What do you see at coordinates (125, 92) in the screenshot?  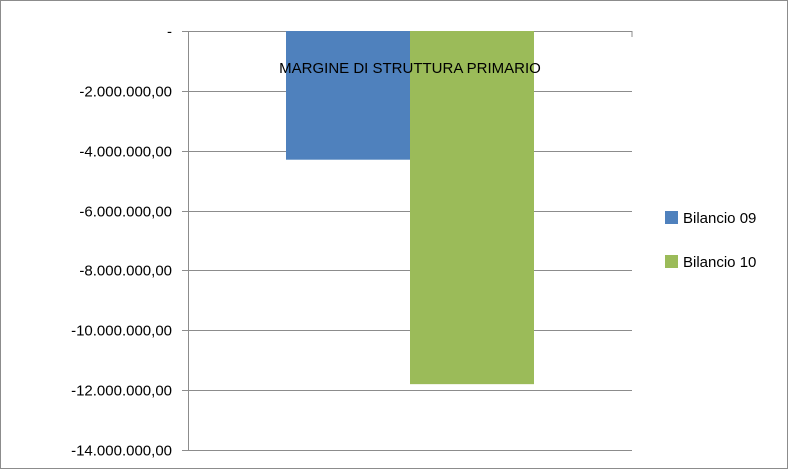 I see `y-tick-label: -2.000.000,00` at bounding box center [125, 92].